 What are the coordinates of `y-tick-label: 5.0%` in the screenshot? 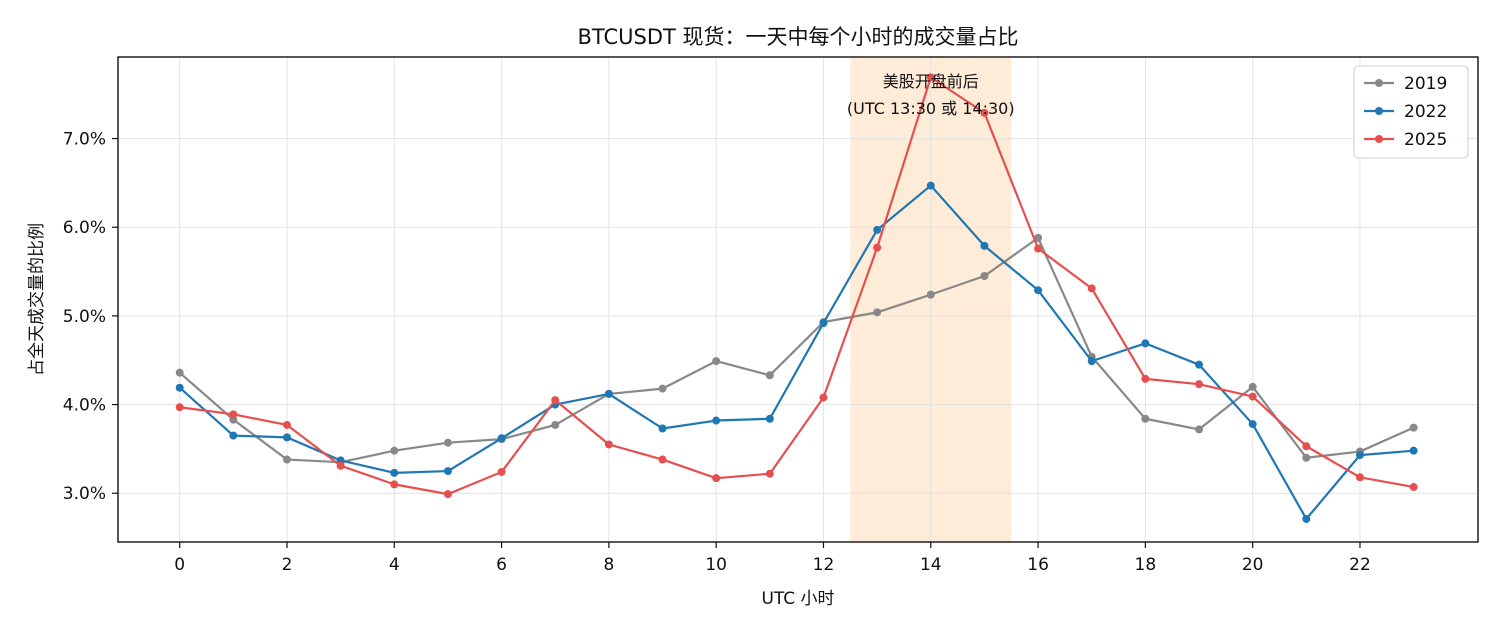 It's located at (84, 317).